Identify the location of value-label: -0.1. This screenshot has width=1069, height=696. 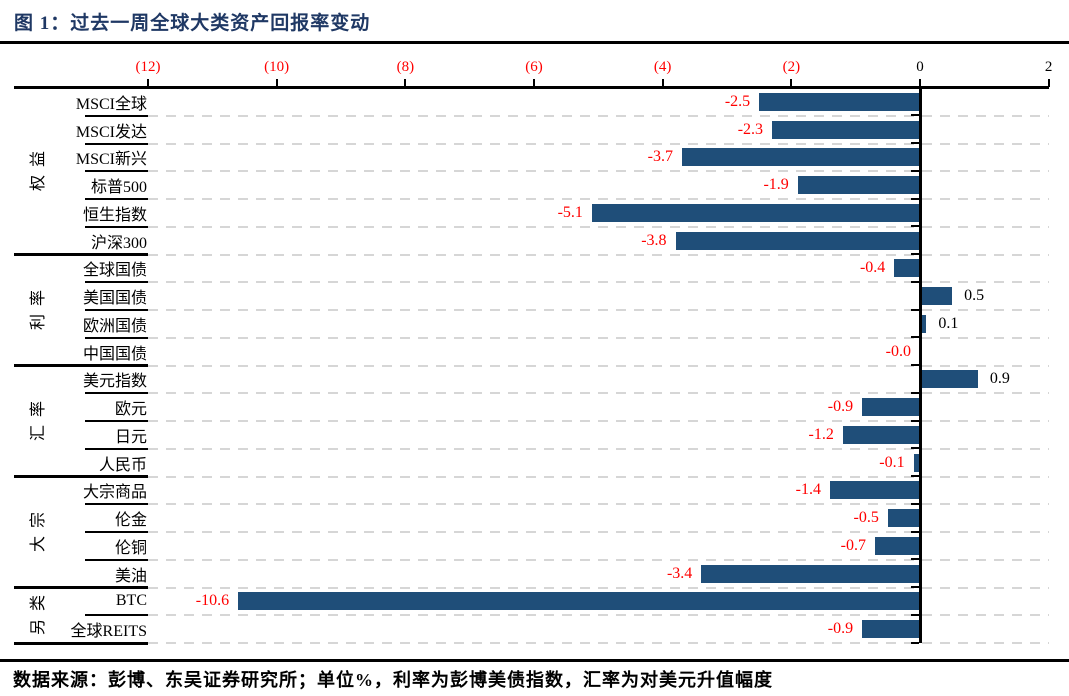
(892, 462).